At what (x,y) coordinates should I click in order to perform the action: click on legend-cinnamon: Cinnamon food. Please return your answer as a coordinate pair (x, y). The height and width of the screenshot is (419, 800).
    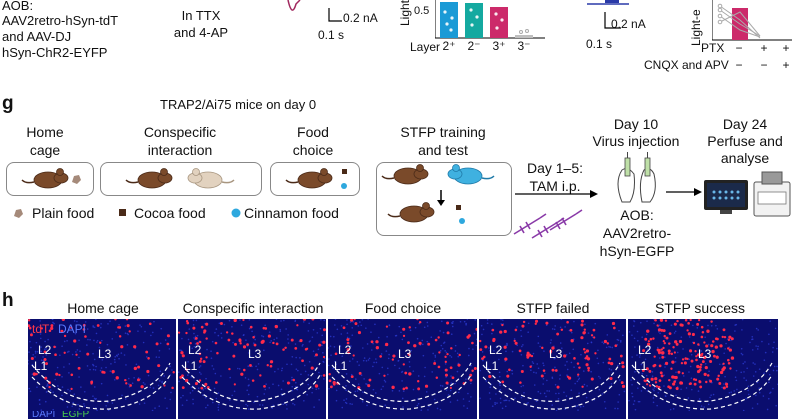
    Looking at the image, I should click on (291, 213).